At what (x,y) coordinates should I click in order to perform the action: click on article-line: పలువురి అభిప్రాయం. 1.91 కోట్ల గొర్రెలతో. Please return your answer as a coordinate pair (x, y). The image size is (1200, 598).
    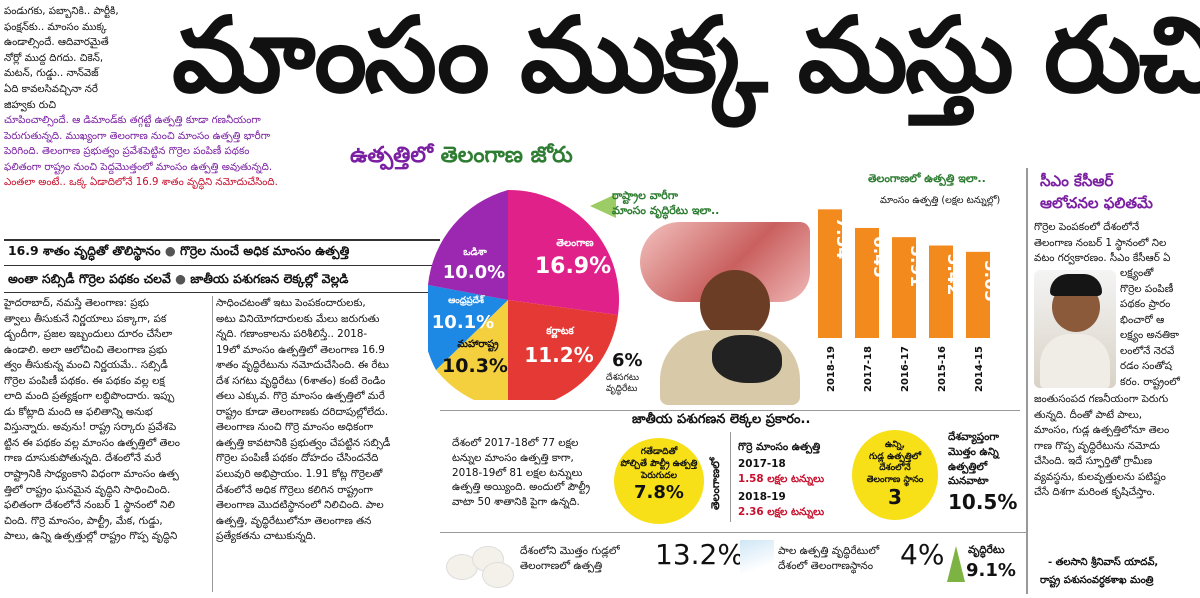
    Looking at the image, I should click on (299, 474).